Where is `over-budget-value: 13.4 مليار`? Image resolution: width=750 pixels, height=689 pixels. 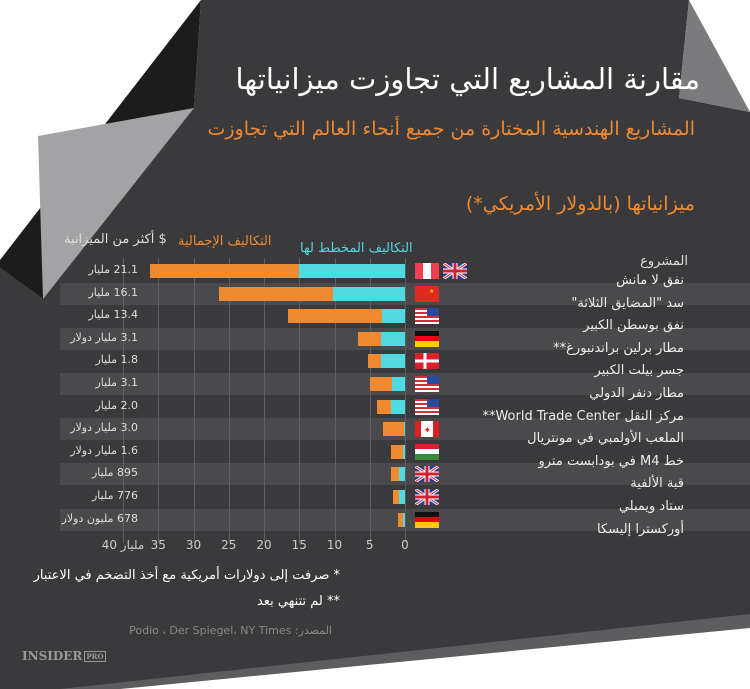 over-budget-value: 13.4 مليار is located at coordinates (113, 315).